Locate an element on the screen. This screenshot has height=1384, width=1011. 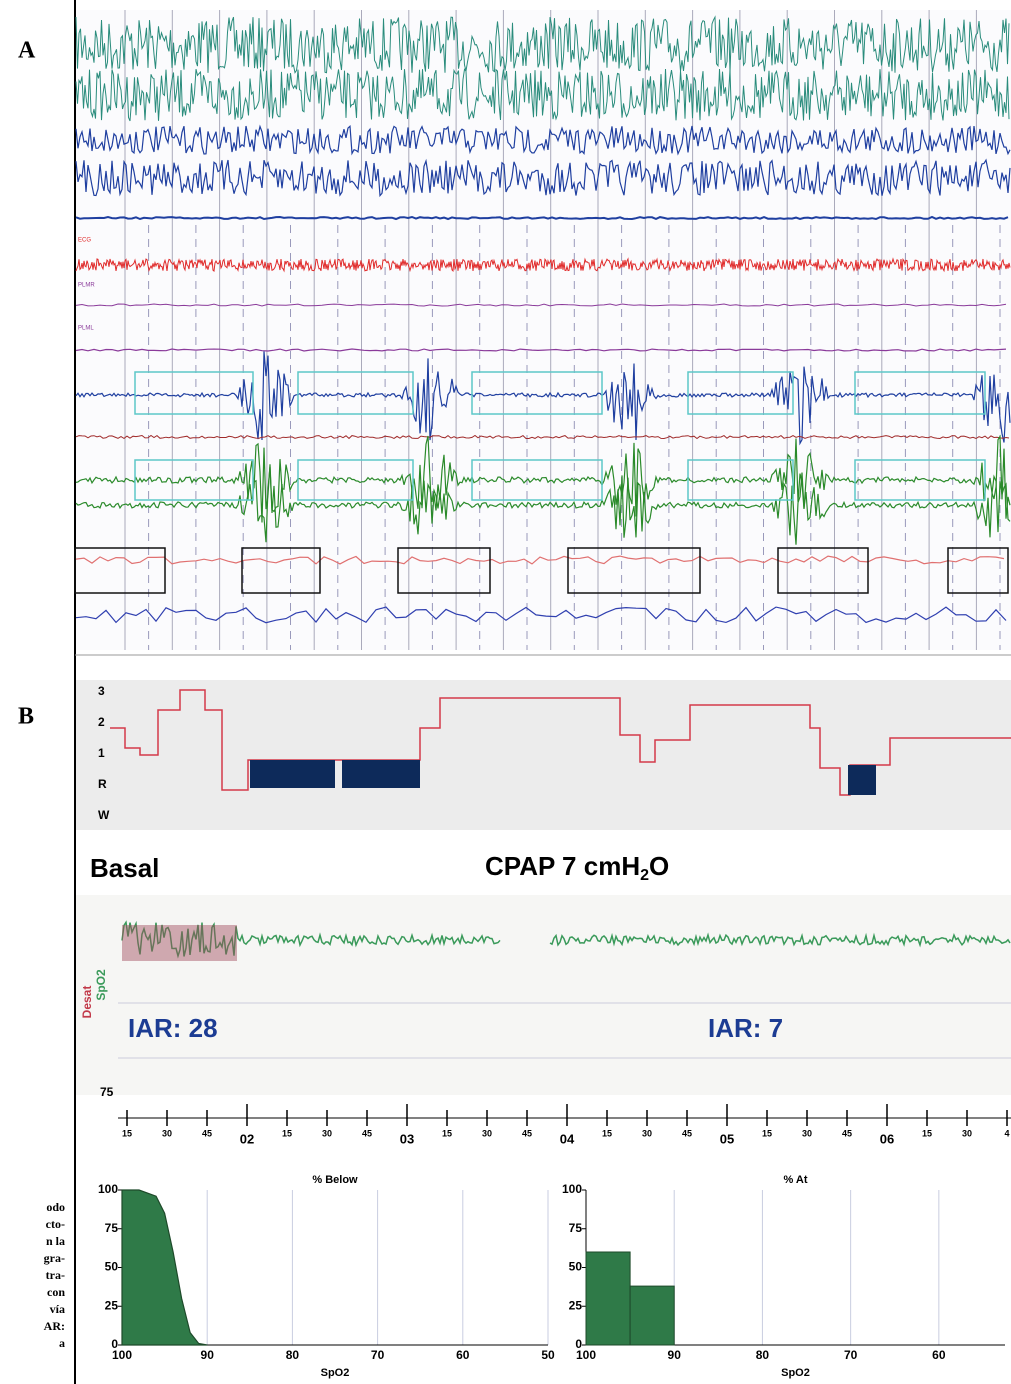
time-label: 02 is located at coordinates (247, 1138).